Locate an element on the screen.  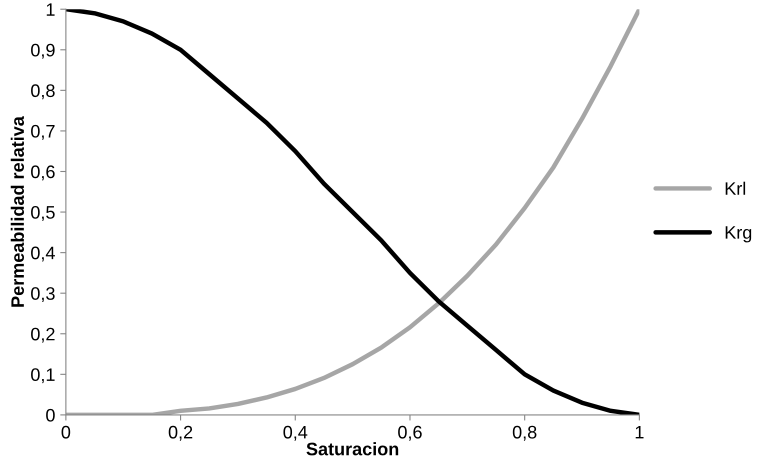
y-tick-label: 1 is located at coordinates (50, 9).